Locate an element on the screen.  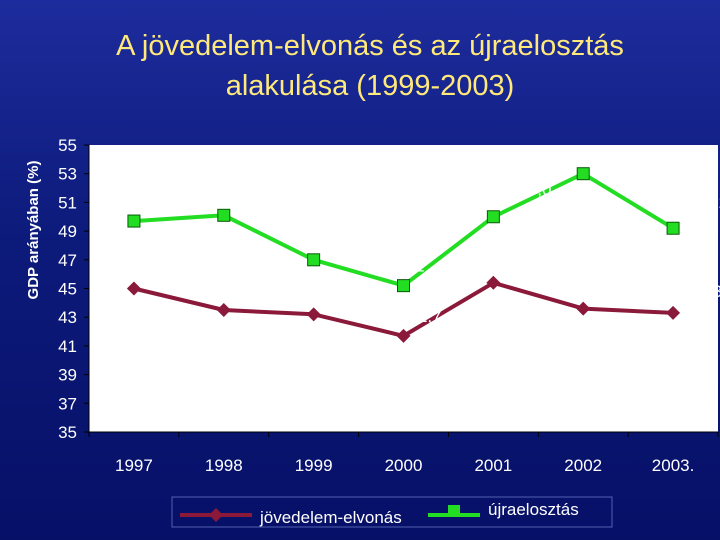
y-tick-label: 51 is located at coordinates (67, 202).